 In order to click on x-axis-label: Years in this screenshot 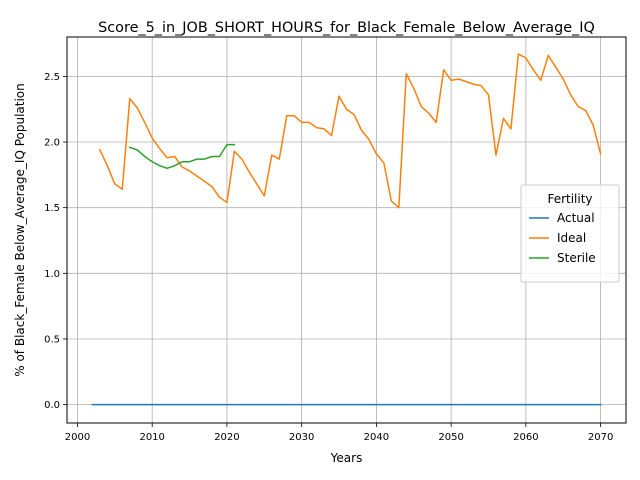, I will do `click(346, 458)`.